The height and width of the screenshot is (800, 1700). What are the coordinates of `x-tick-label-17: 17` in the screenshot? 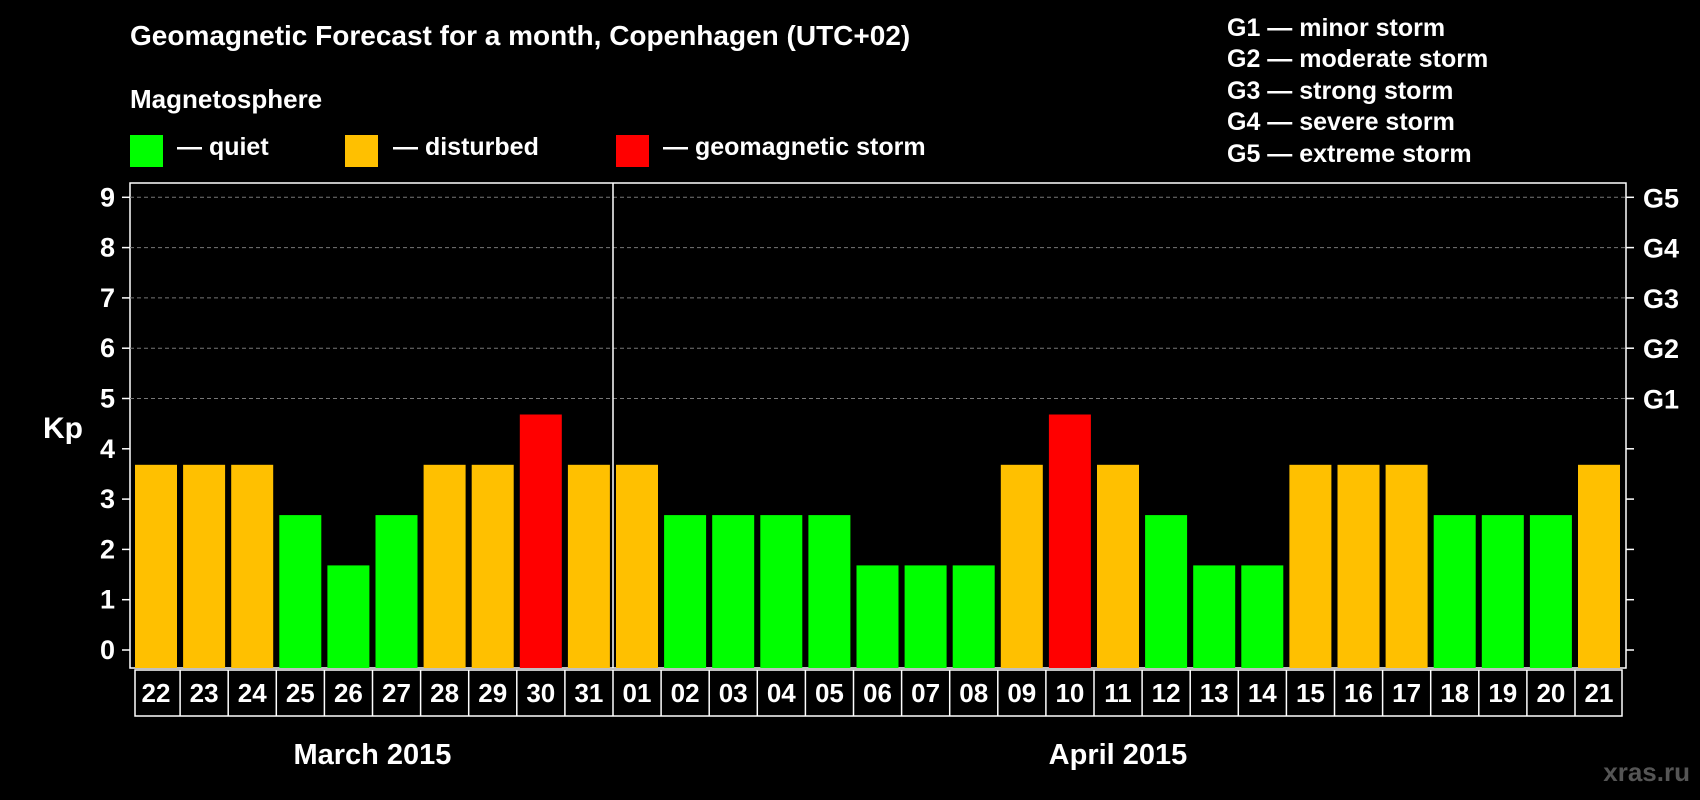 It's located at (1406, 693).